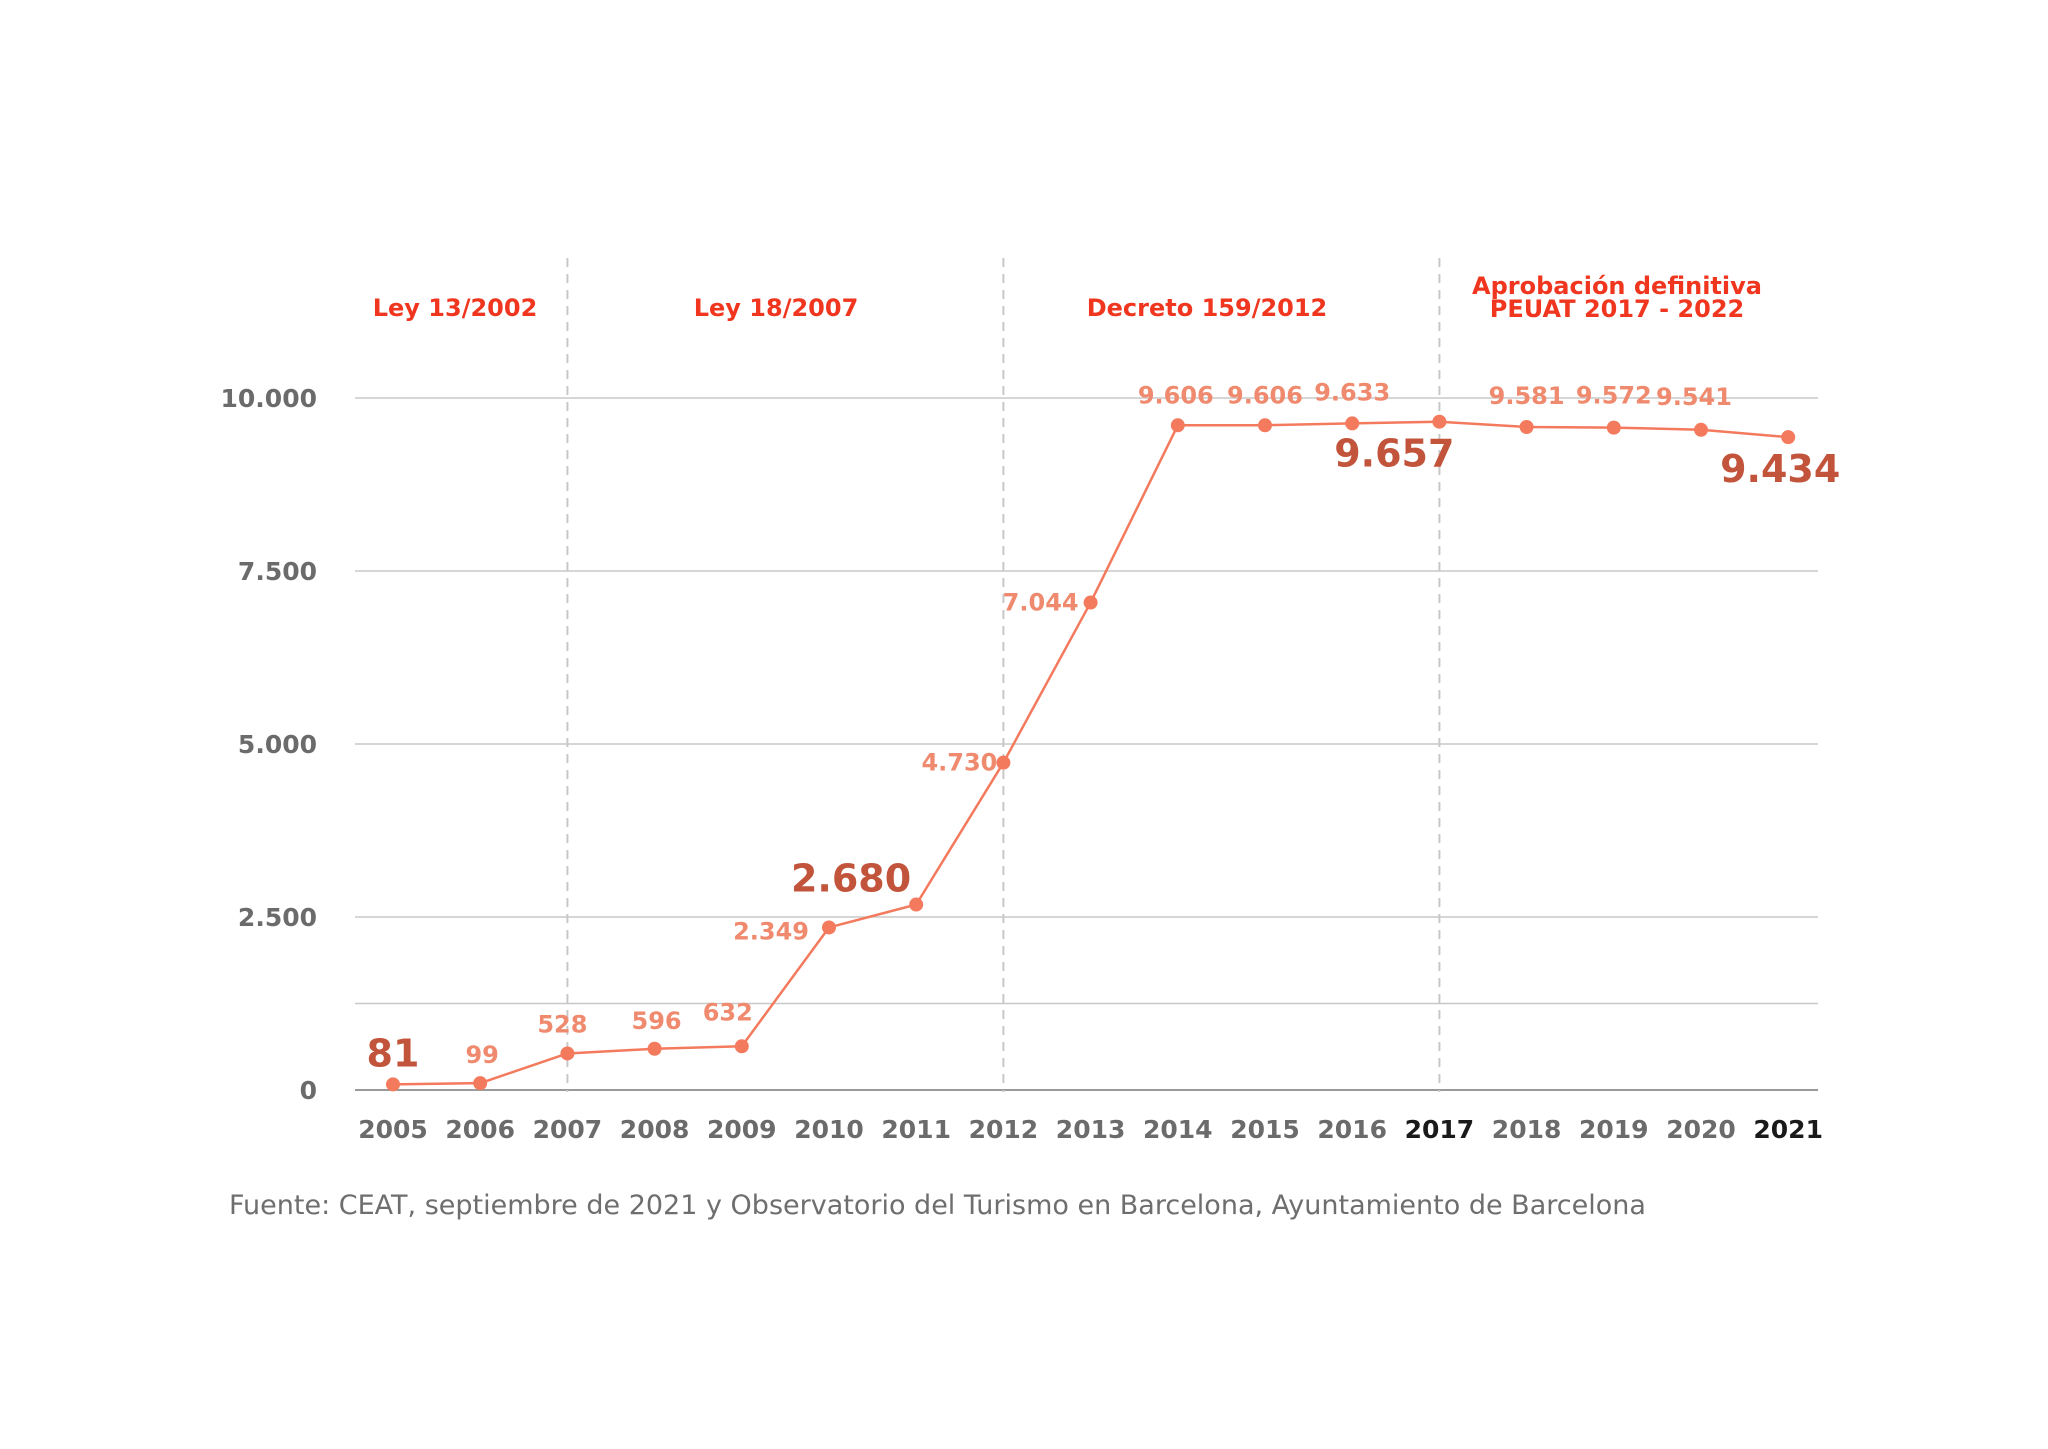 This screenshot has height=1449, width=2048. Describe the element at coordinates (1614, 396) in the screenshot. I see `data-label-2019: 9.572` at that location.